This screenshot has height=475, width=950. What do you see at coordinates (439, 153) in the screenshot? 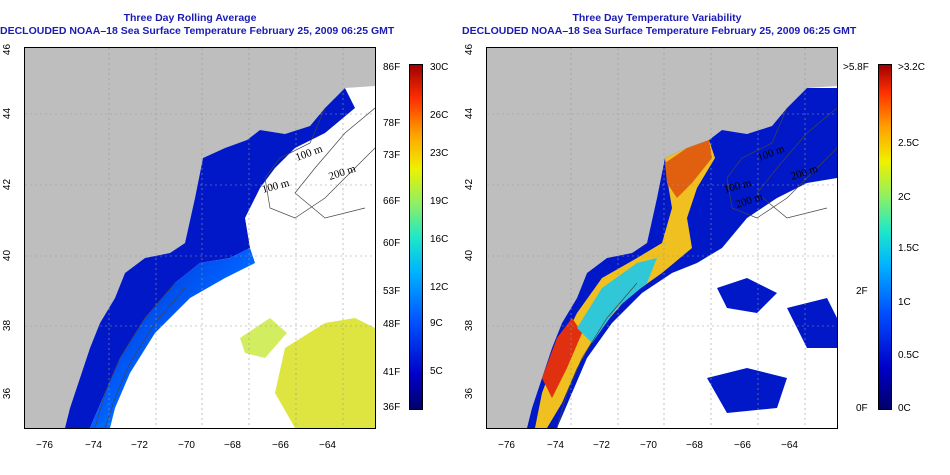
I see `colorbar-label-c: 23C` at bounding box center [439, 153].